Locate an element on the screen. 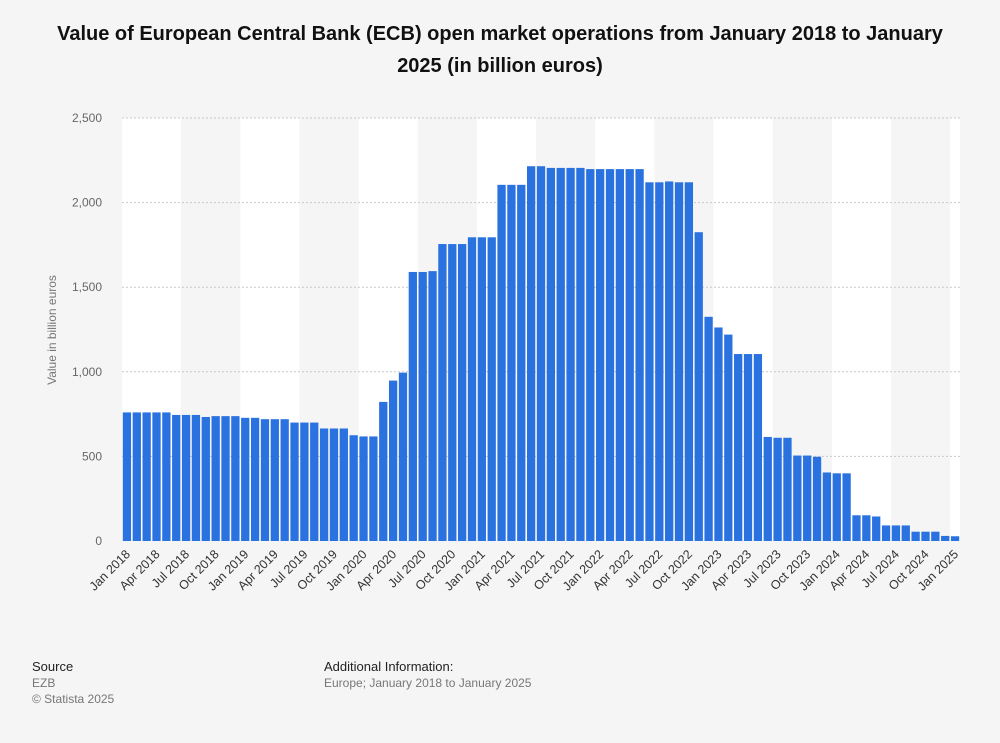 The width and height of the screenshot is (1000, 743). y-tick-label: 0 is located at coordinates (98, 541).